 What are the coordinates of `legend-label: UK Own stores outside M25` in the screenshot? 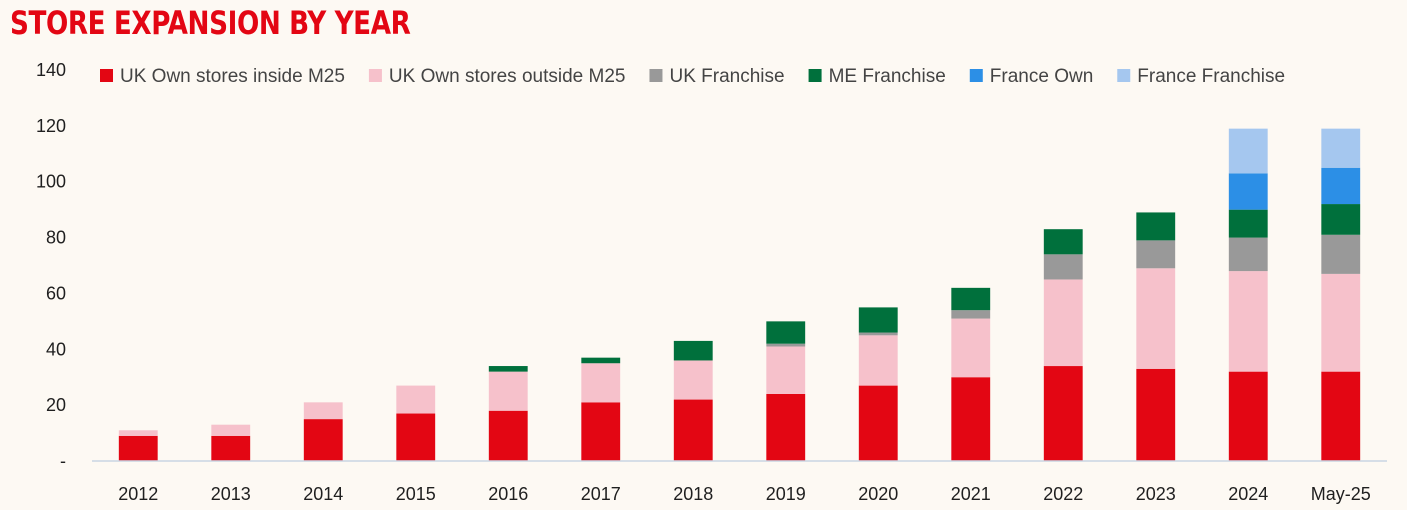 It's located at (507, 76).